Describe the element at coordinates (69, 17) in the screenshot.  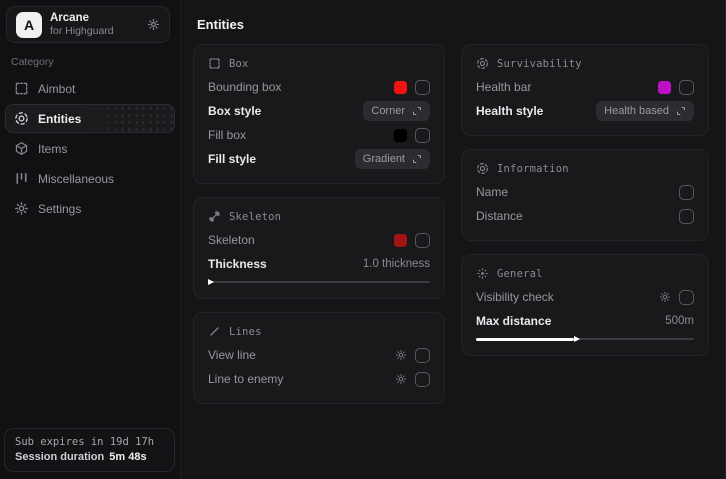
I see `app-name: Arcane` at that location.